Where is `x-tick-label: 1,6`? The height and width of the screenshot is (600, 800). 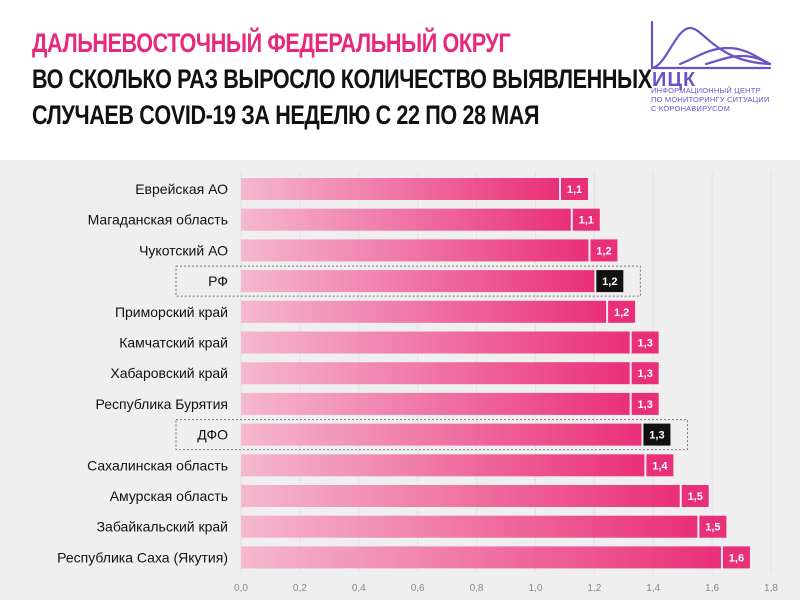 x-tick-label: 1,6 is located at coordinates (712, 588).